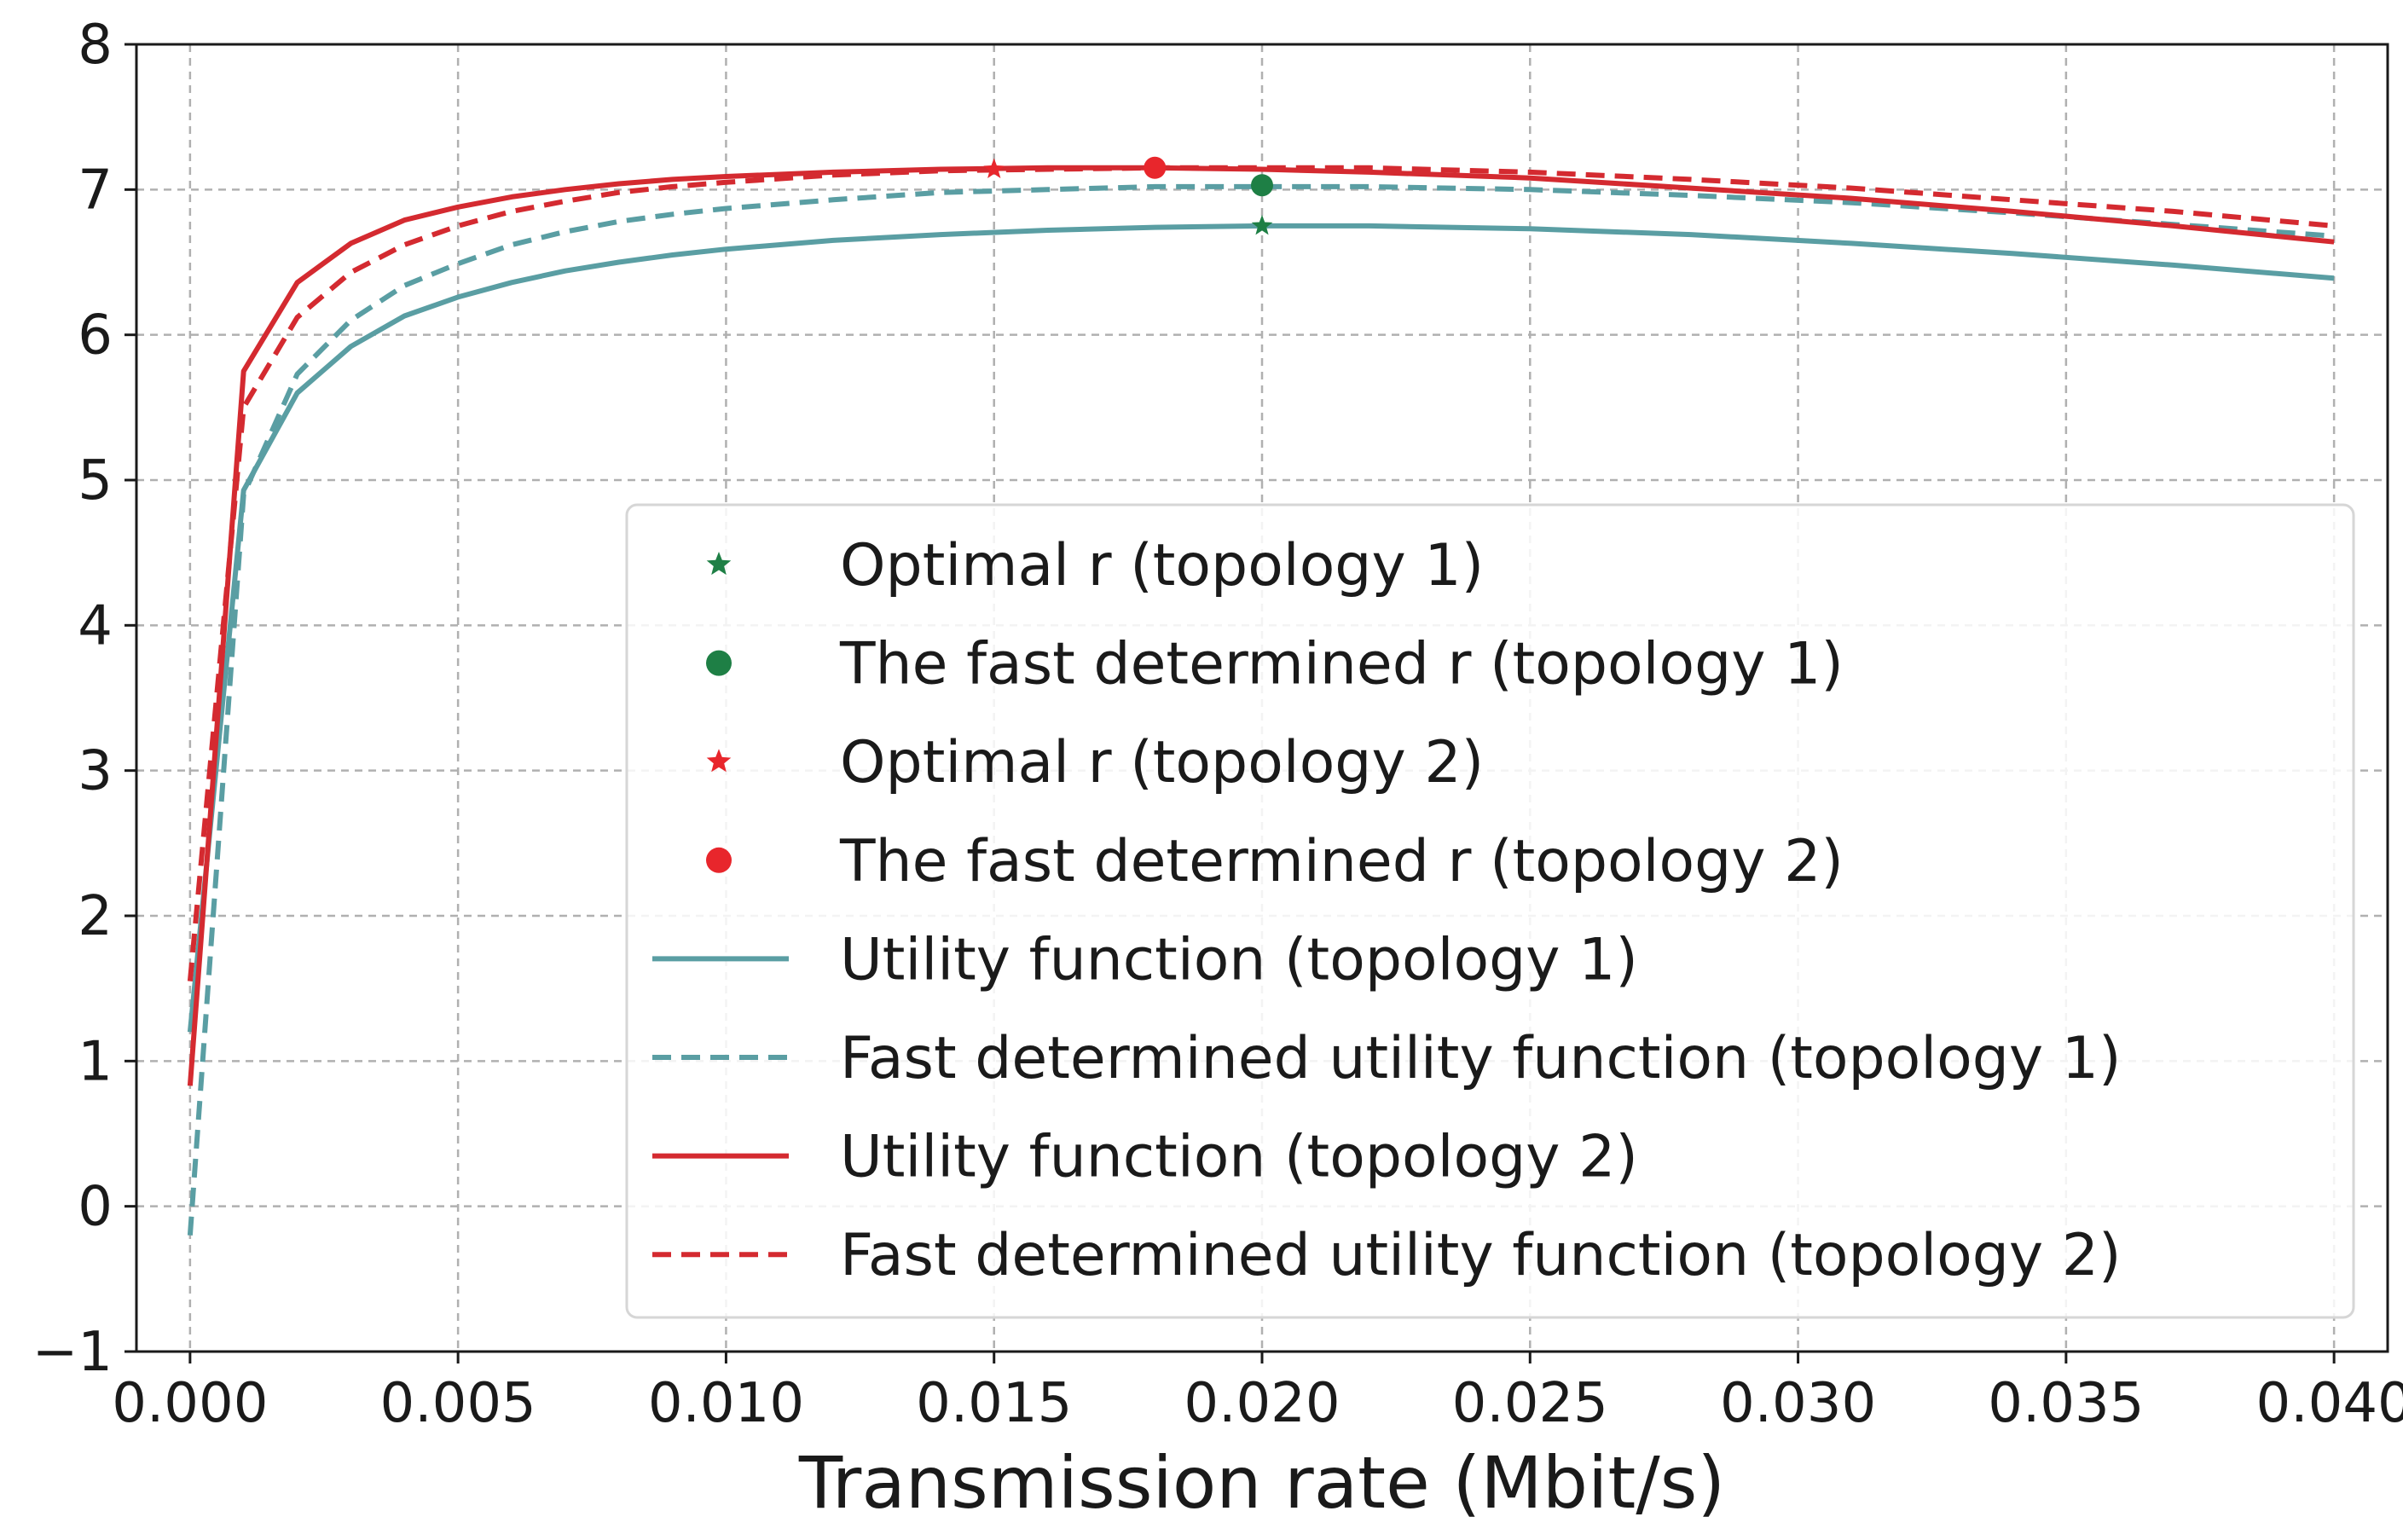  I want to click on legend-label: The fast determined r (topology 2), so click(1341, 861).